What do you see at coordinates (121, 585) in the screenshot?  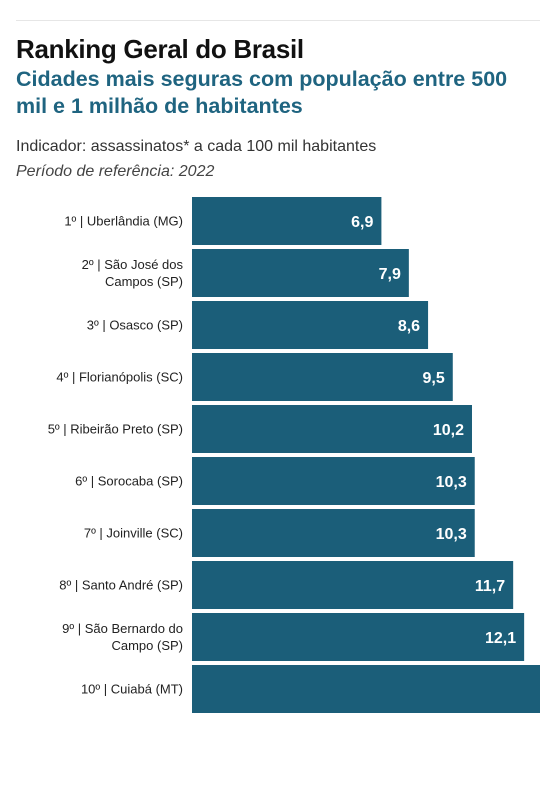 I see `category-label-8: 8º | Santo André (SP)` at bounding box center [121, 585].